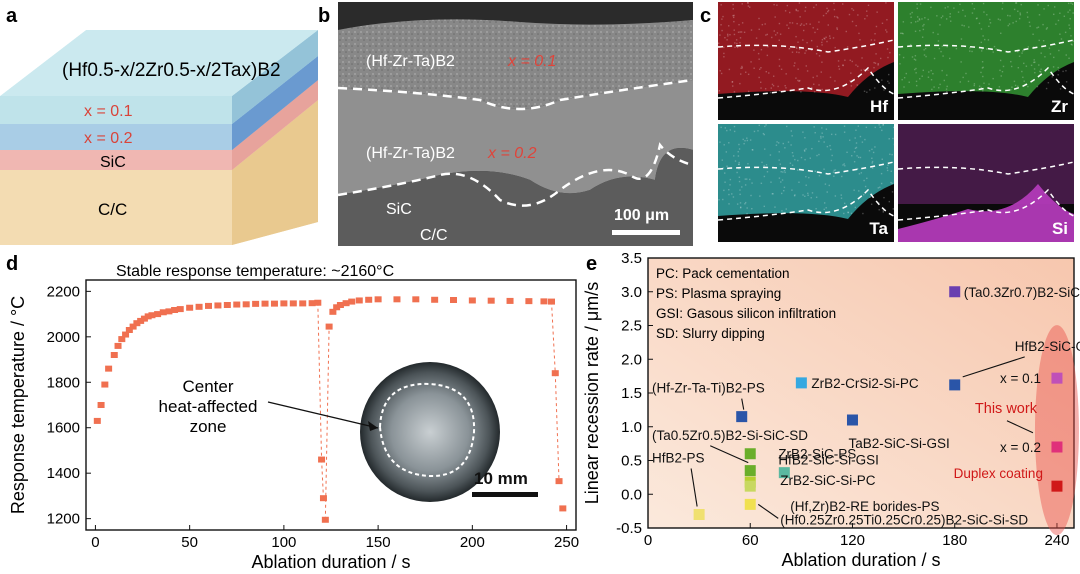  Describe the element at coordinates (515, 174) in the screenshot. I see `interface-line-lower` at that location.